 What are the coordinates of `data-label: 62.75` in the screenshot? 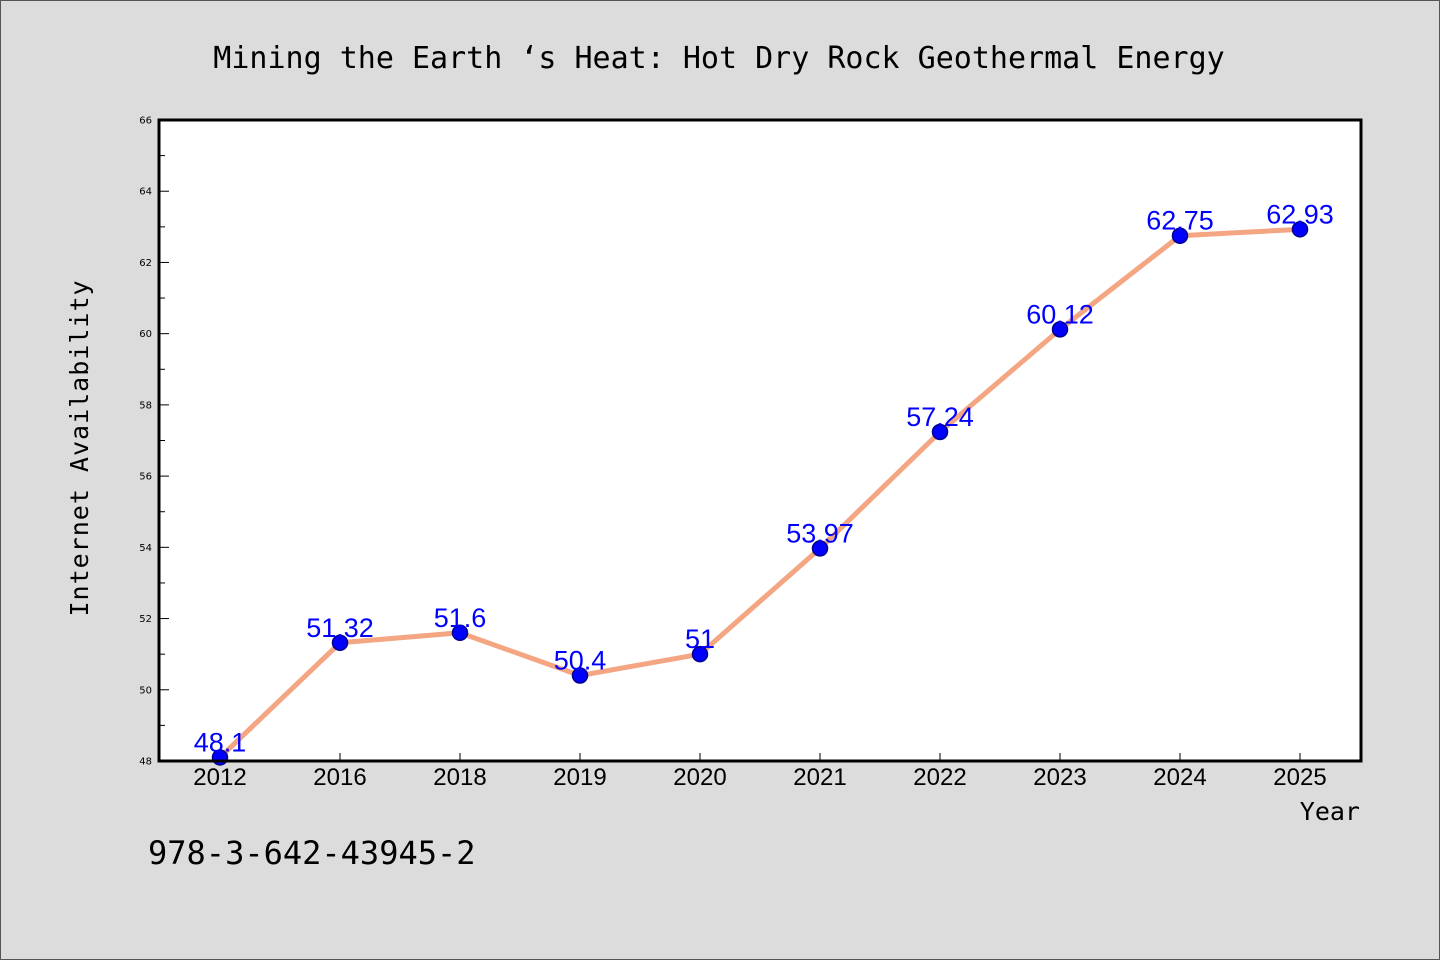 It's located at (1180, 221).